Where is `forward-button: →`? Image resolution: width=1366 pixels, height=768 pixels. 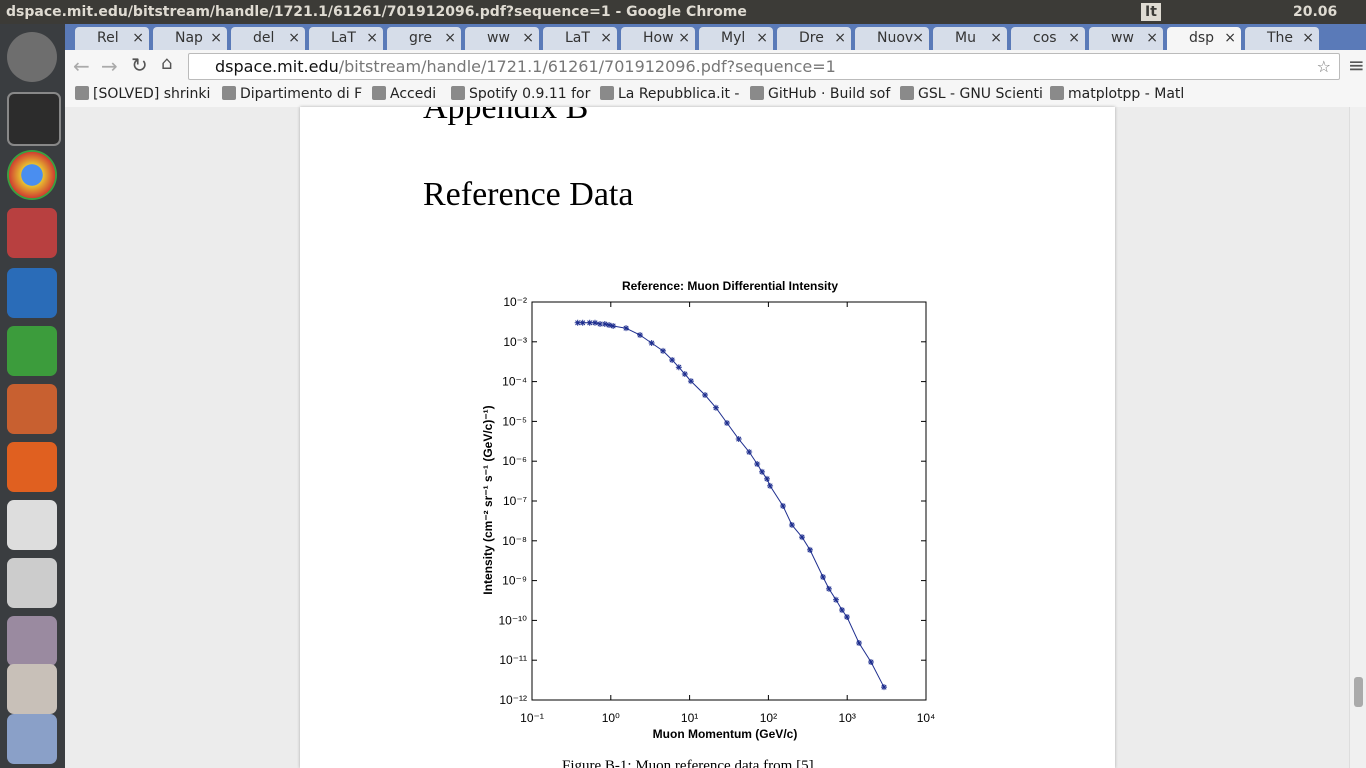
forward-button: → is located at coordinates (109, 66).